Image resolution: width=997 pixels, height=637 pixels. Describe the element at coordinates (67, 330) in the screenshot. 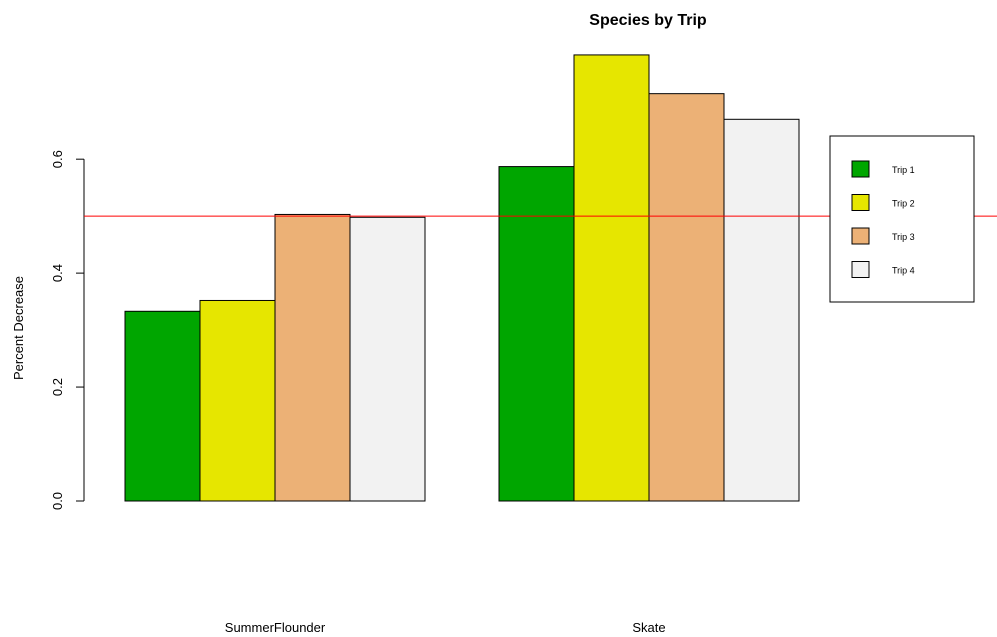

I see `y-axis: 0.0 0.2 0.4 0.6` at that location.